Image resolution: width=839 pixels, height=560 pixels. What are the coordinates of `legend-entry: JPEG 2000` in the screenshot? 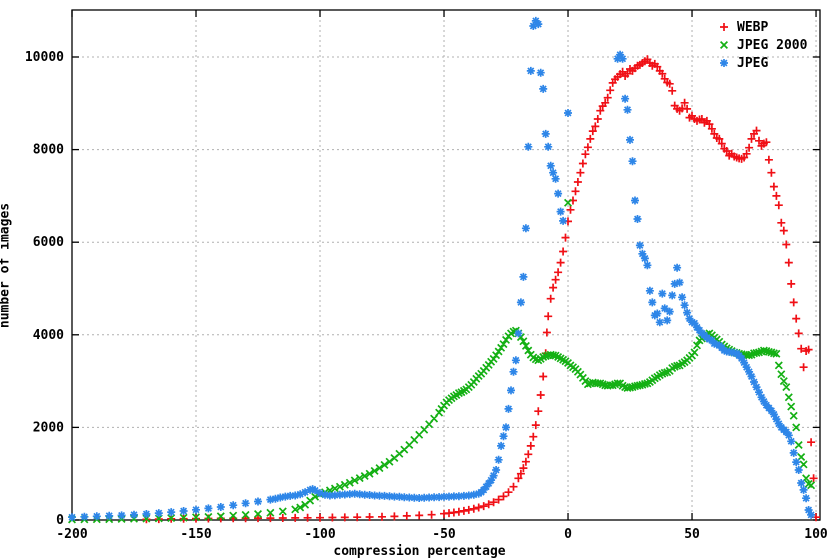 It's located at (763, 45).